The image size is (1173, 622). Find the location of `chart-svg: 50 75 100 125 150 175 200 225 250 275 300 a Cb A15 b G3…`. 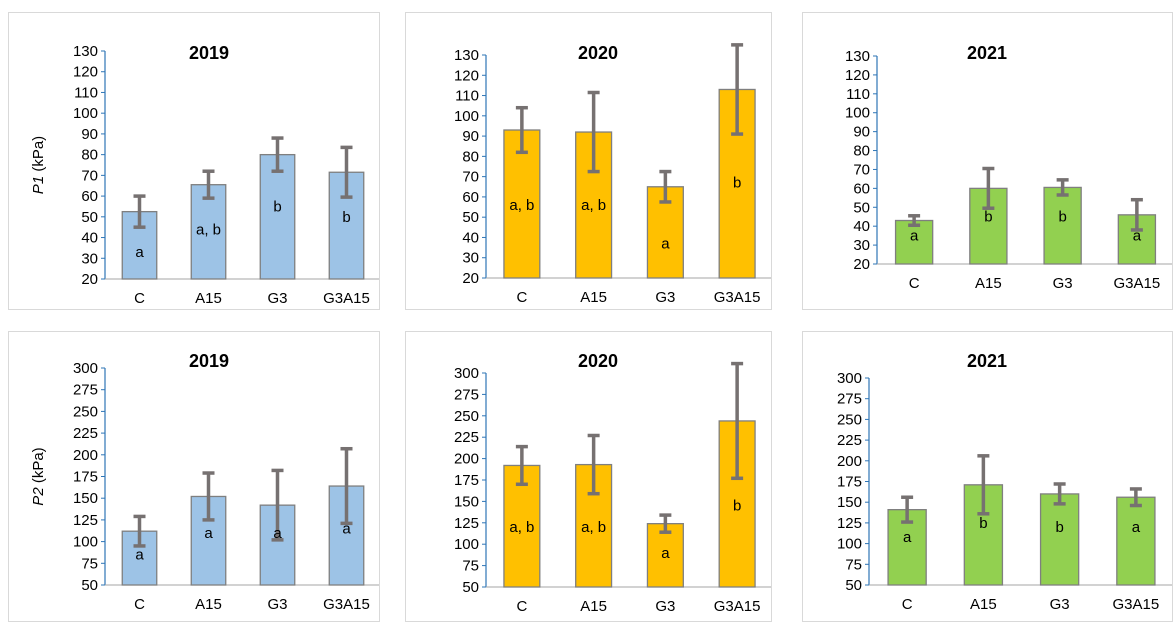

chart-svg: 50 75 100 125 150 175 200 225 250 275 300 a Cb A15 b G3… is located at coordinates (1004, 482).